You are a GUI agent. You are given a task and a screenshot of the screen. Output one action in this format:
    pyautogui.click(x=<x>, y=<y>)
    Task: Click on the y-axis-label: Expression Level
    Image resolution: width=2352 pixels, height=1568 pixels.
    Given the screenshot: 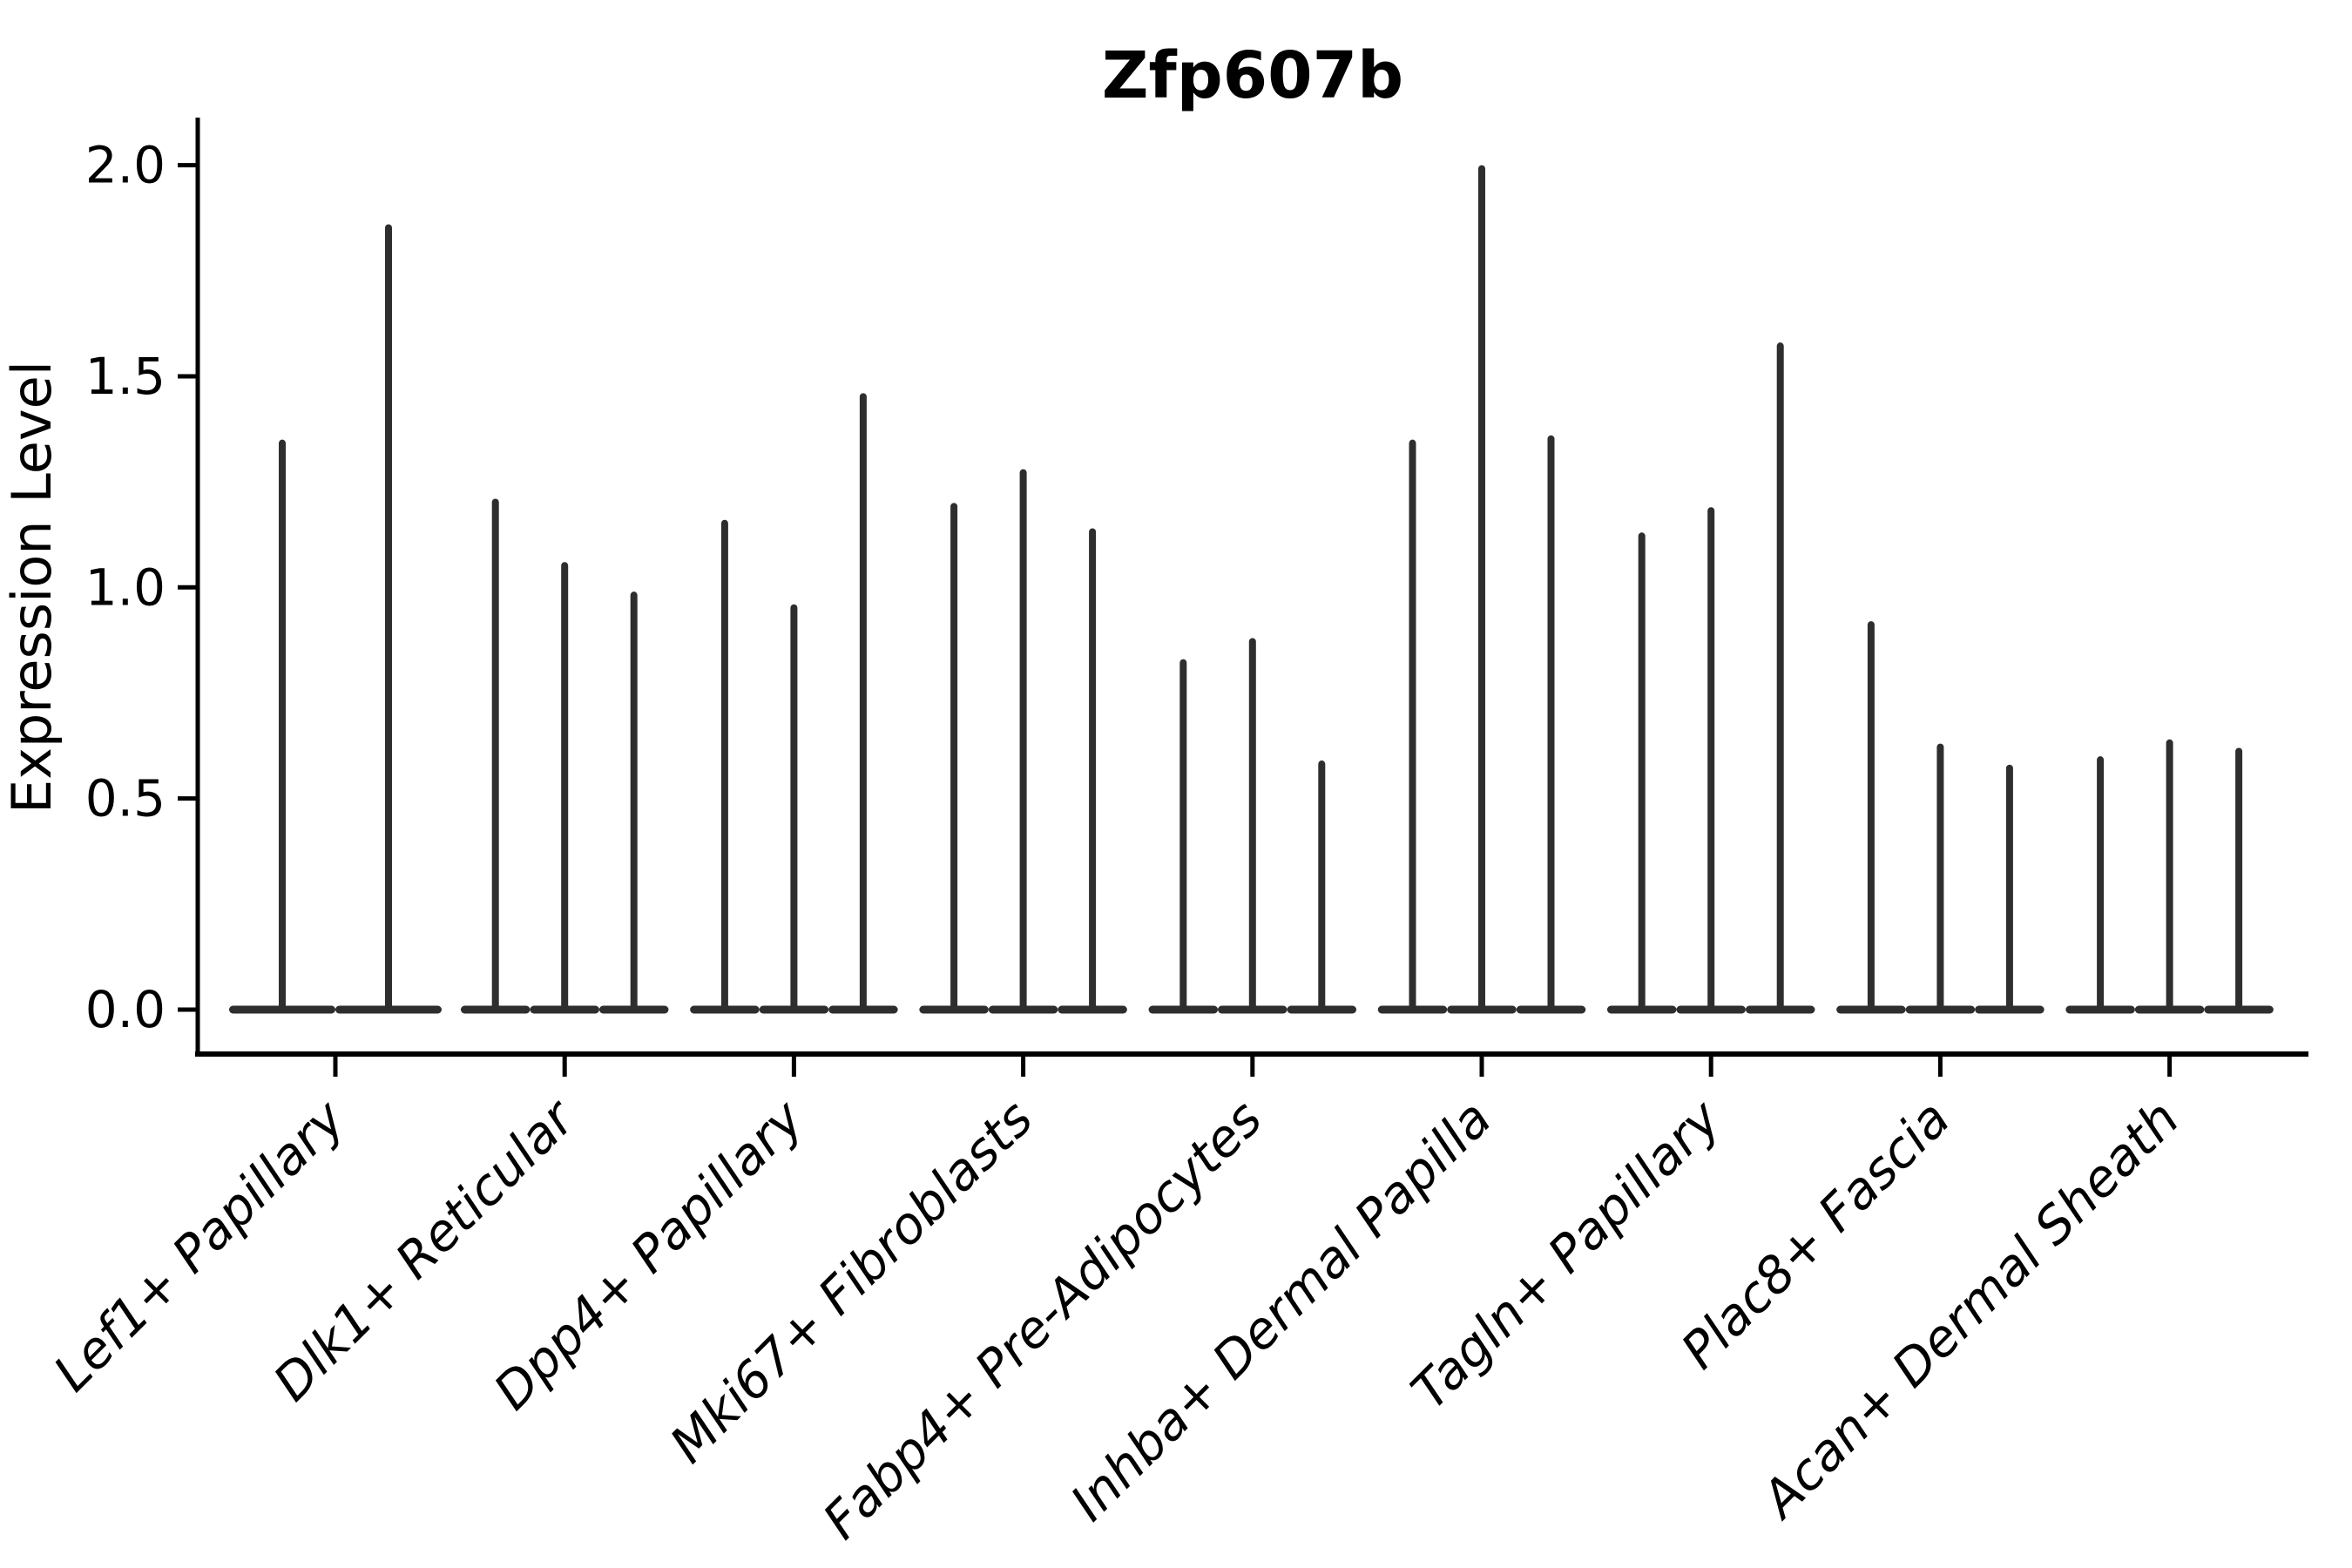 What is the action you would take?
    pyautogui.click(x=32, y=587)
    